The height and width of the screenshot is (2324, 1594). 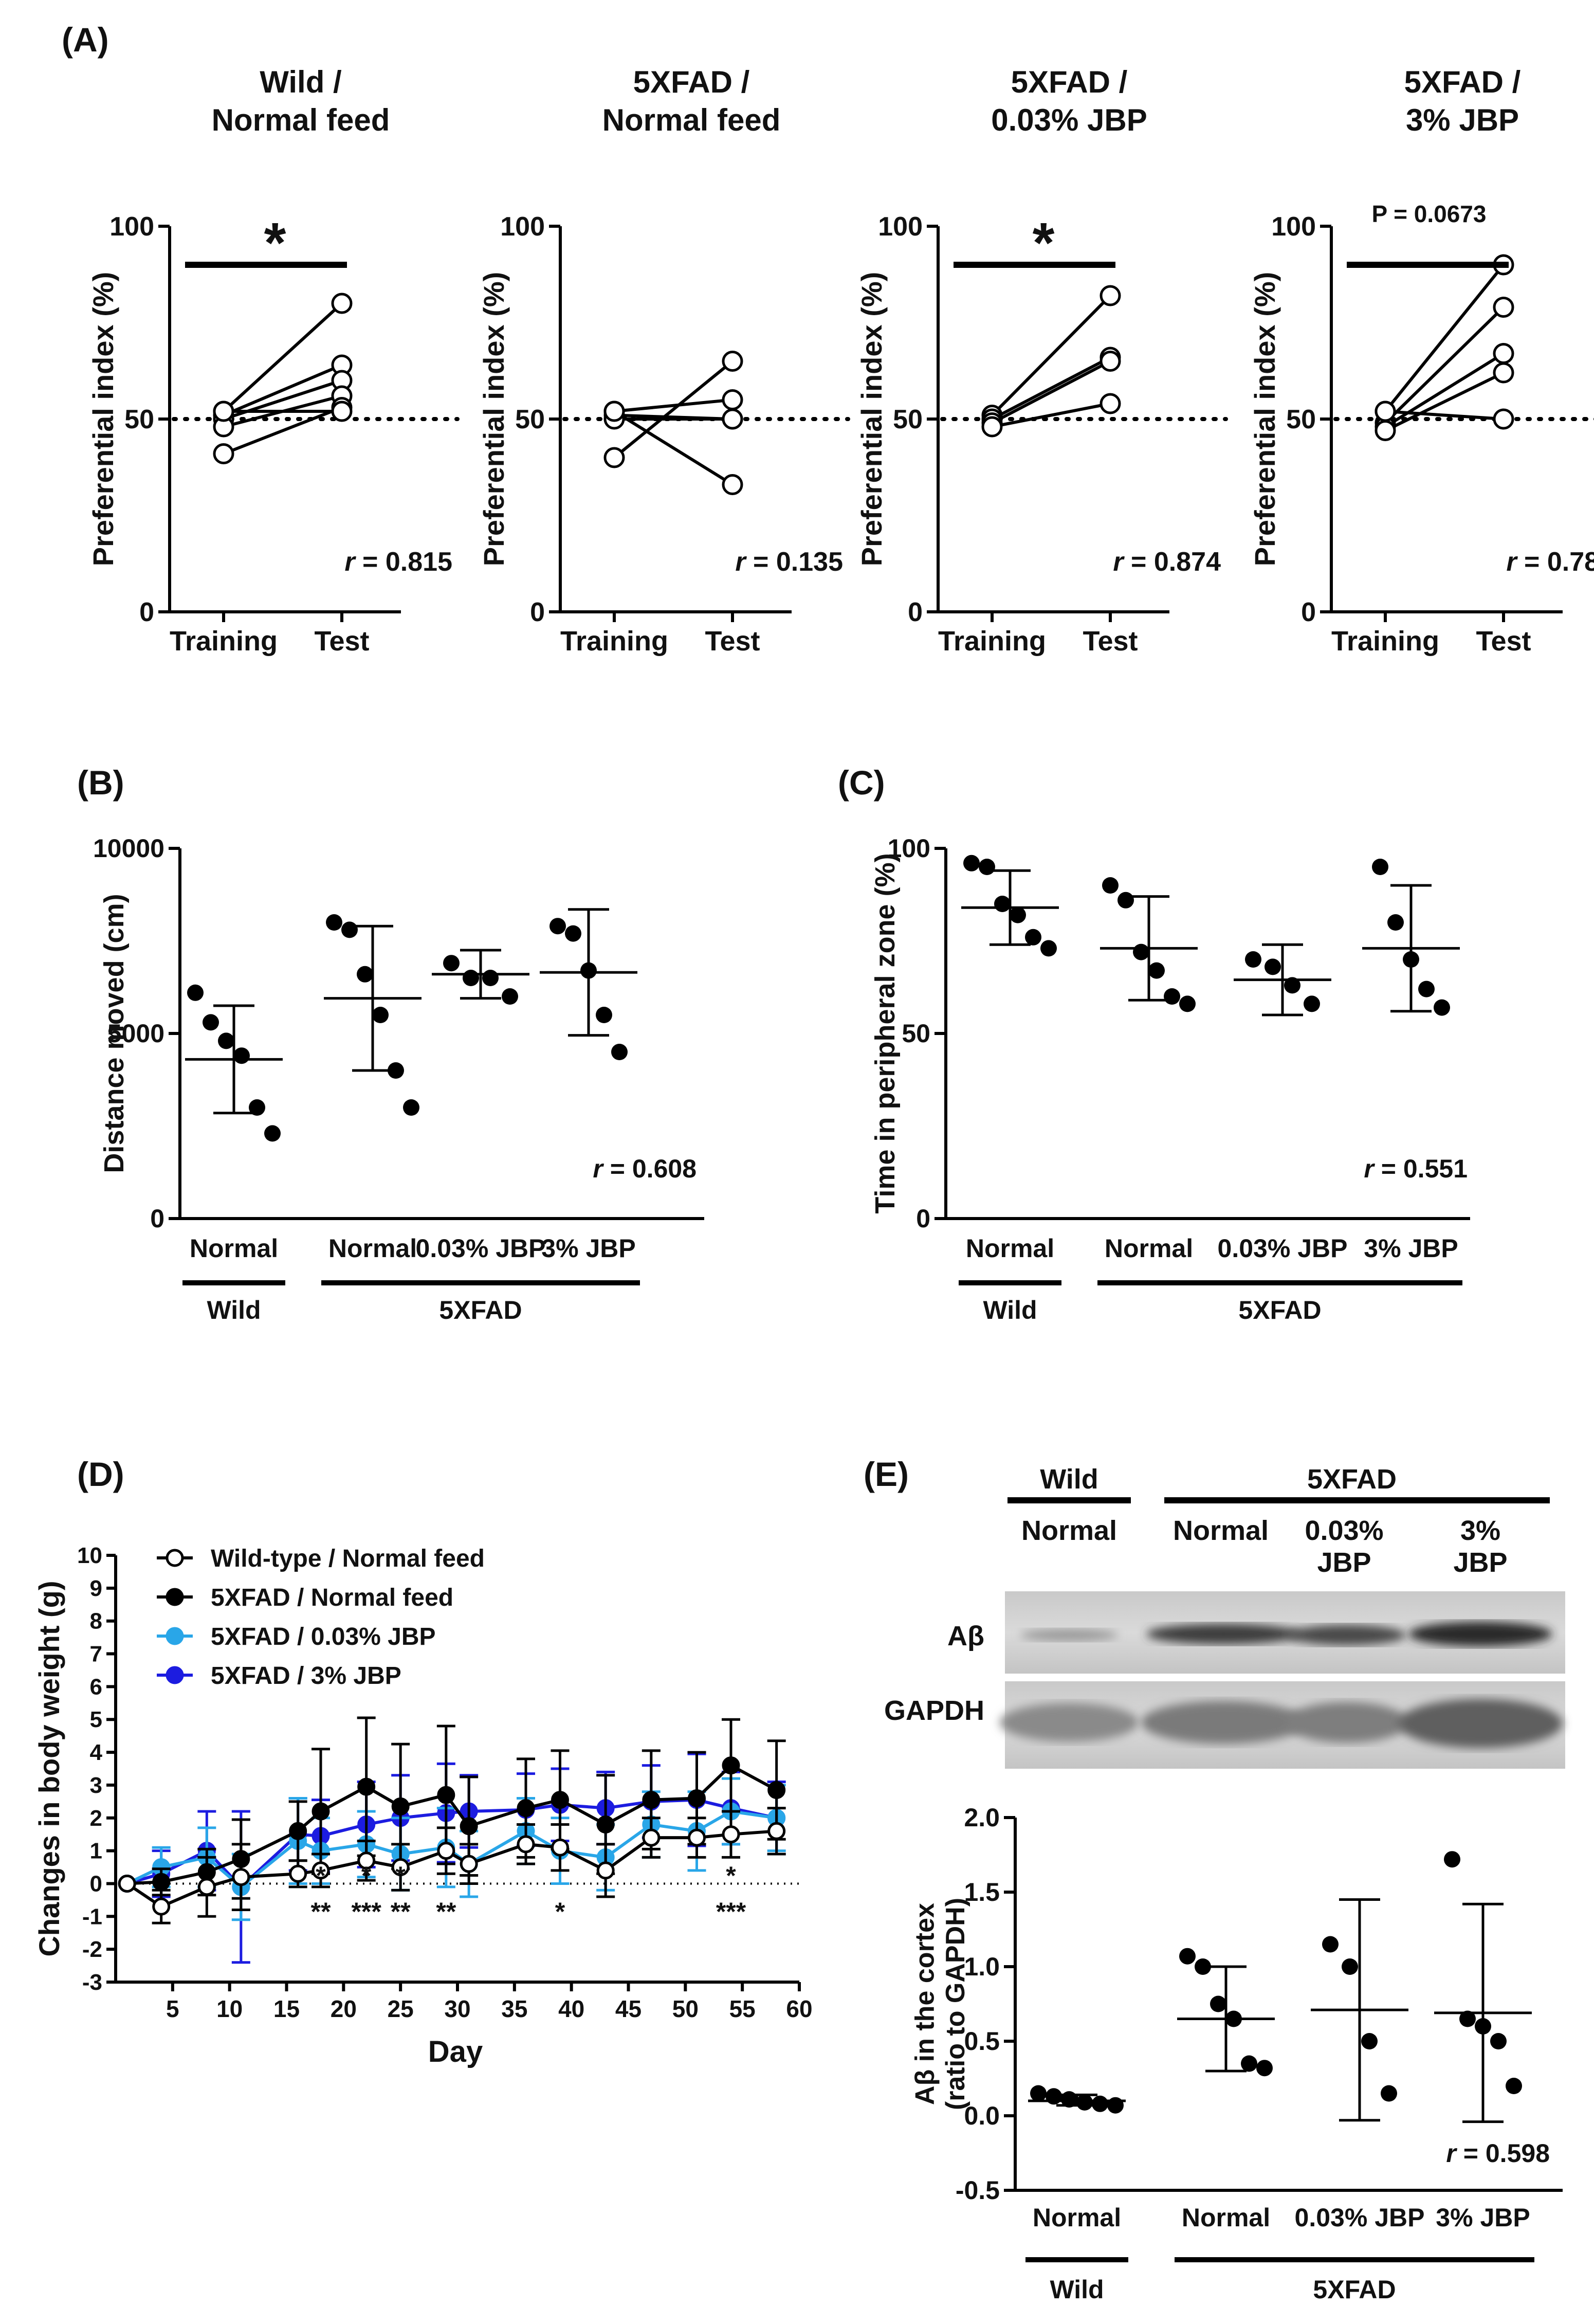 I want to click on chart-a0-title-line-0: Wild /, so click(x=301, y=82).